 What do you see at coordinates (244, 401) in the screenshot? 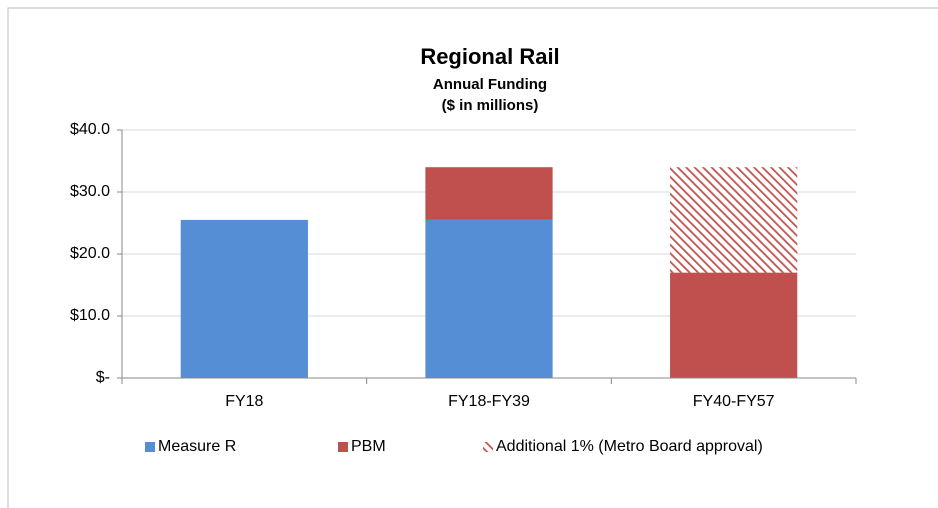
I see `x-tick-label: FY18` at bounding box center [244, 401].